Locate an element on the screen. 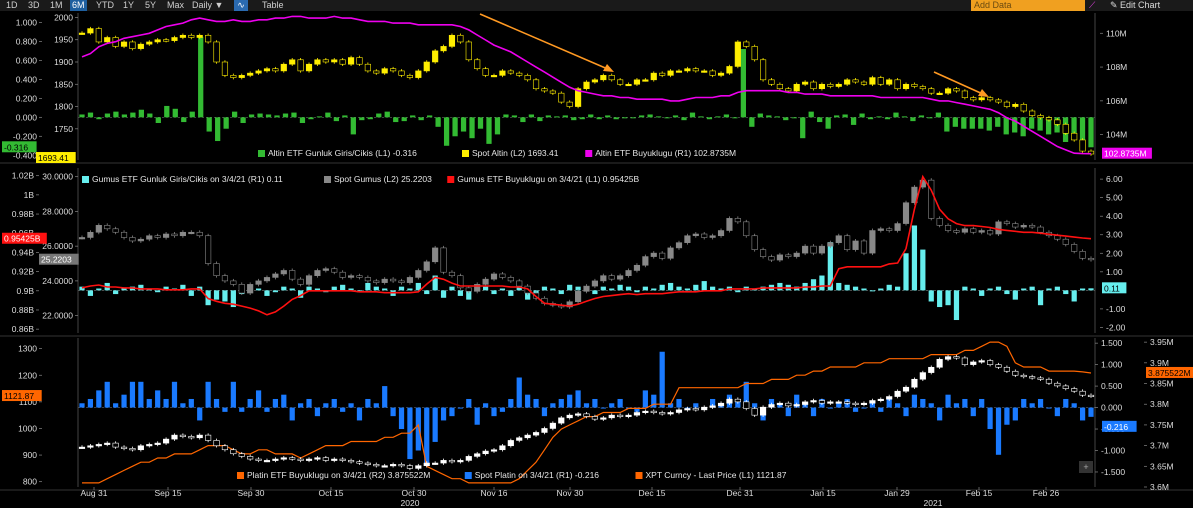  range-max-button: Max is located at coordinates (176, 5).